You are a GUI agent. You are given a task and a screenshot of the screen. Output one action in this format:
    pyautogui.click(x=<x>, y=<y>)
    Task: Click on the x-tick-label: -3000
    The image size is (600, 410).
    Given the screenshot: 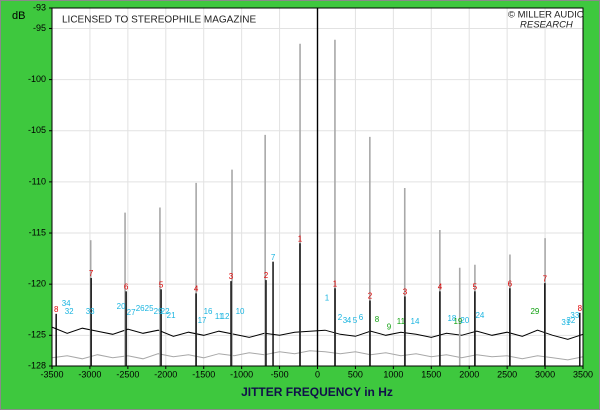 What is the action you would take?
    pyautogui.click(x=89, y=374)
    